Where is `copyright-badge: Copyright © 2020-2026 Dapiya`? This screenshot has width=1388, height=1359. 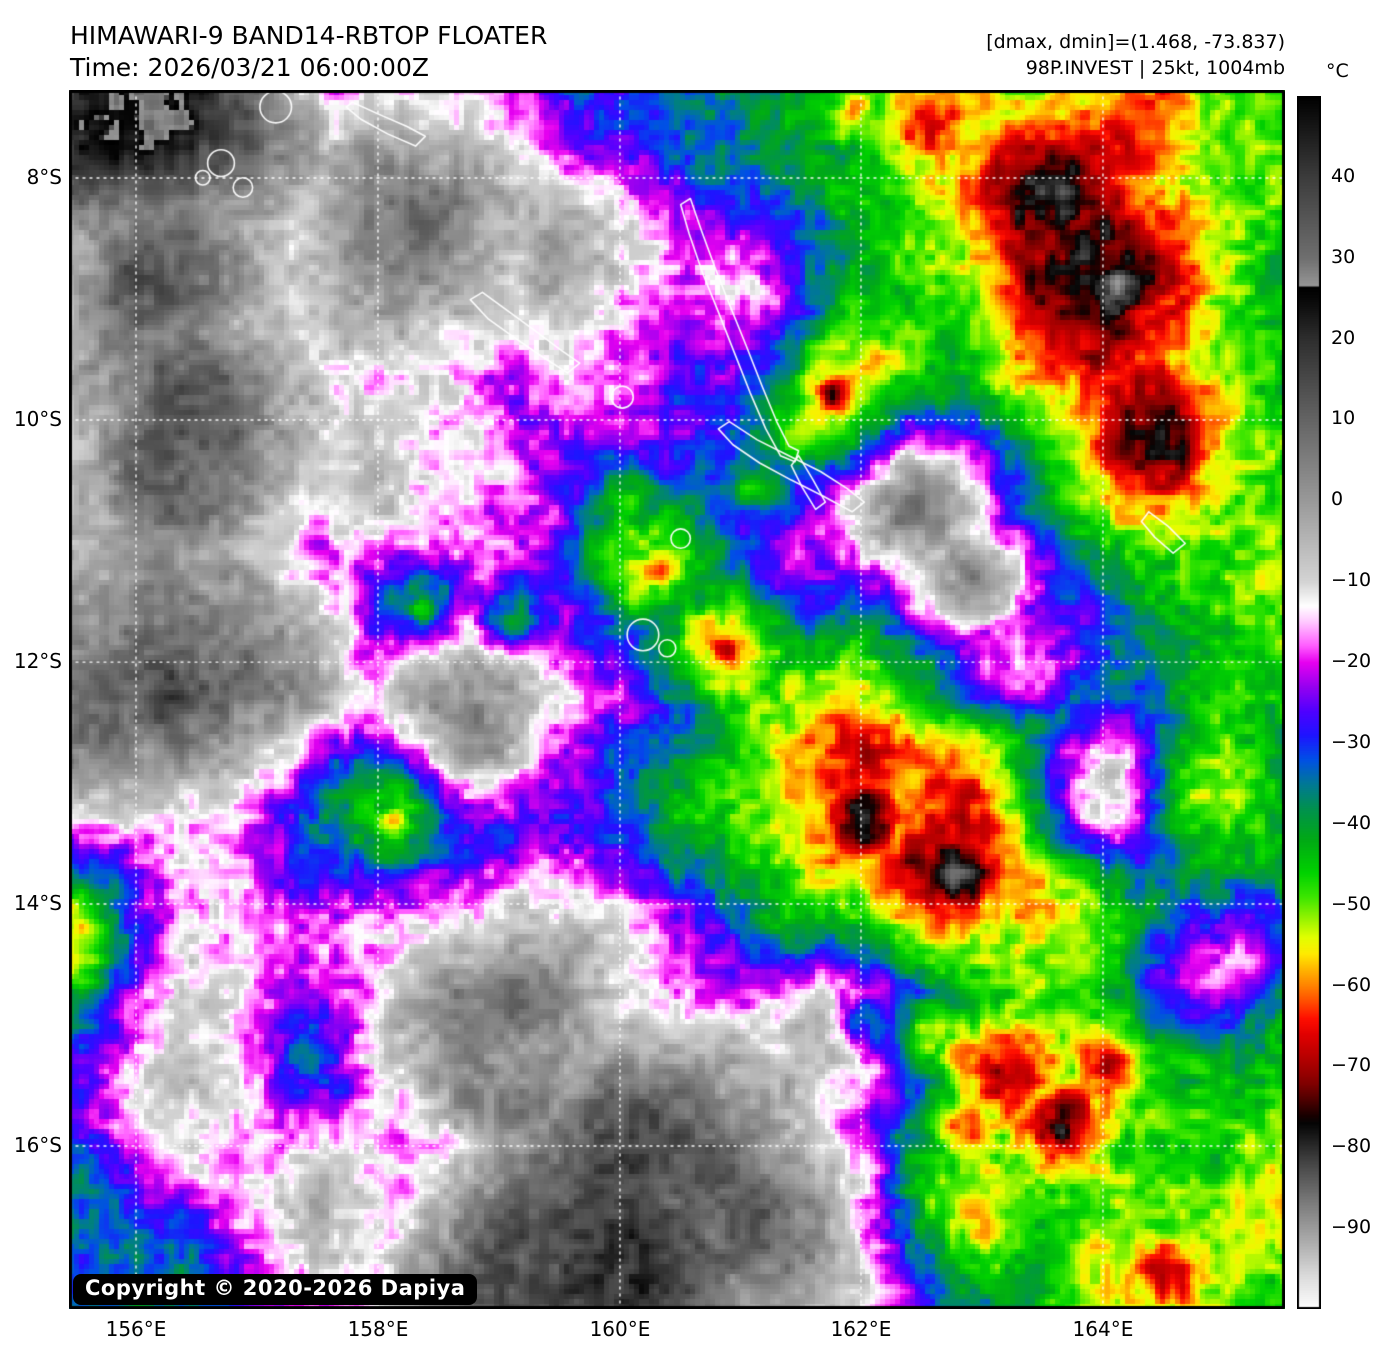
copyright-badge: Copyright © 2020-2026 Dapiya is located at coordinates (275, 1289).